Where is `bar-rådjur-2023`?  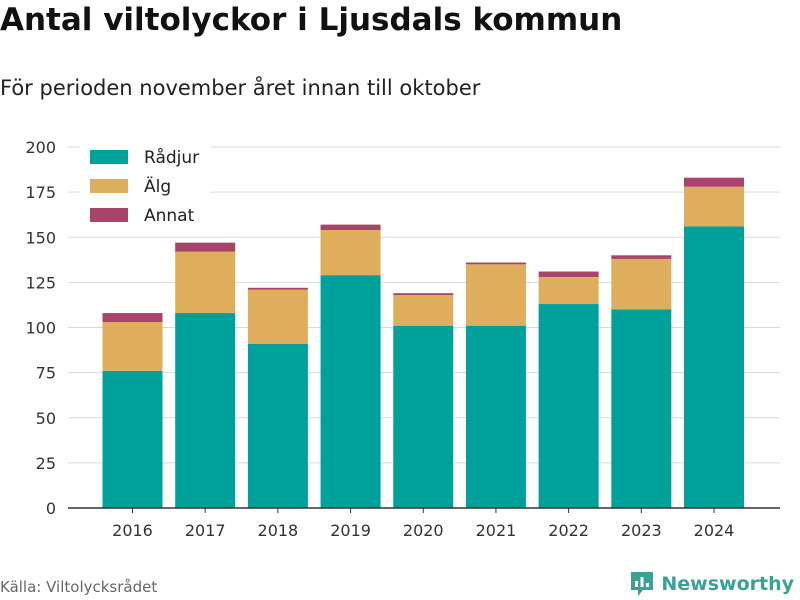
bar-rådjur-2023 is located at coordinates (641, 408).